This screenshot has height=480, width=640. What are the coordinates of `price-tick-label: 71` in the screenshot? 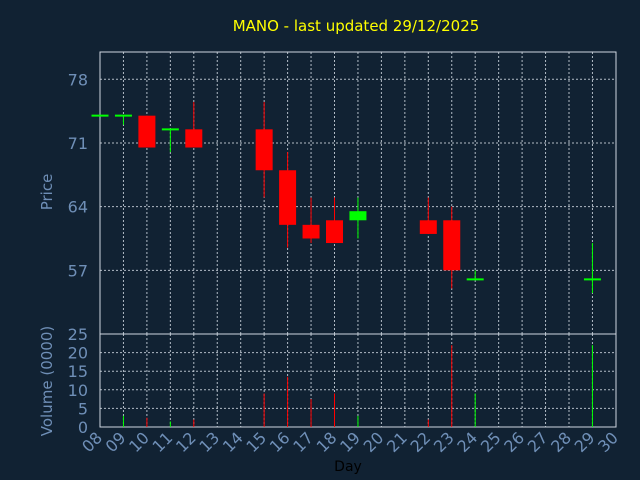 It's located at (78, 143).